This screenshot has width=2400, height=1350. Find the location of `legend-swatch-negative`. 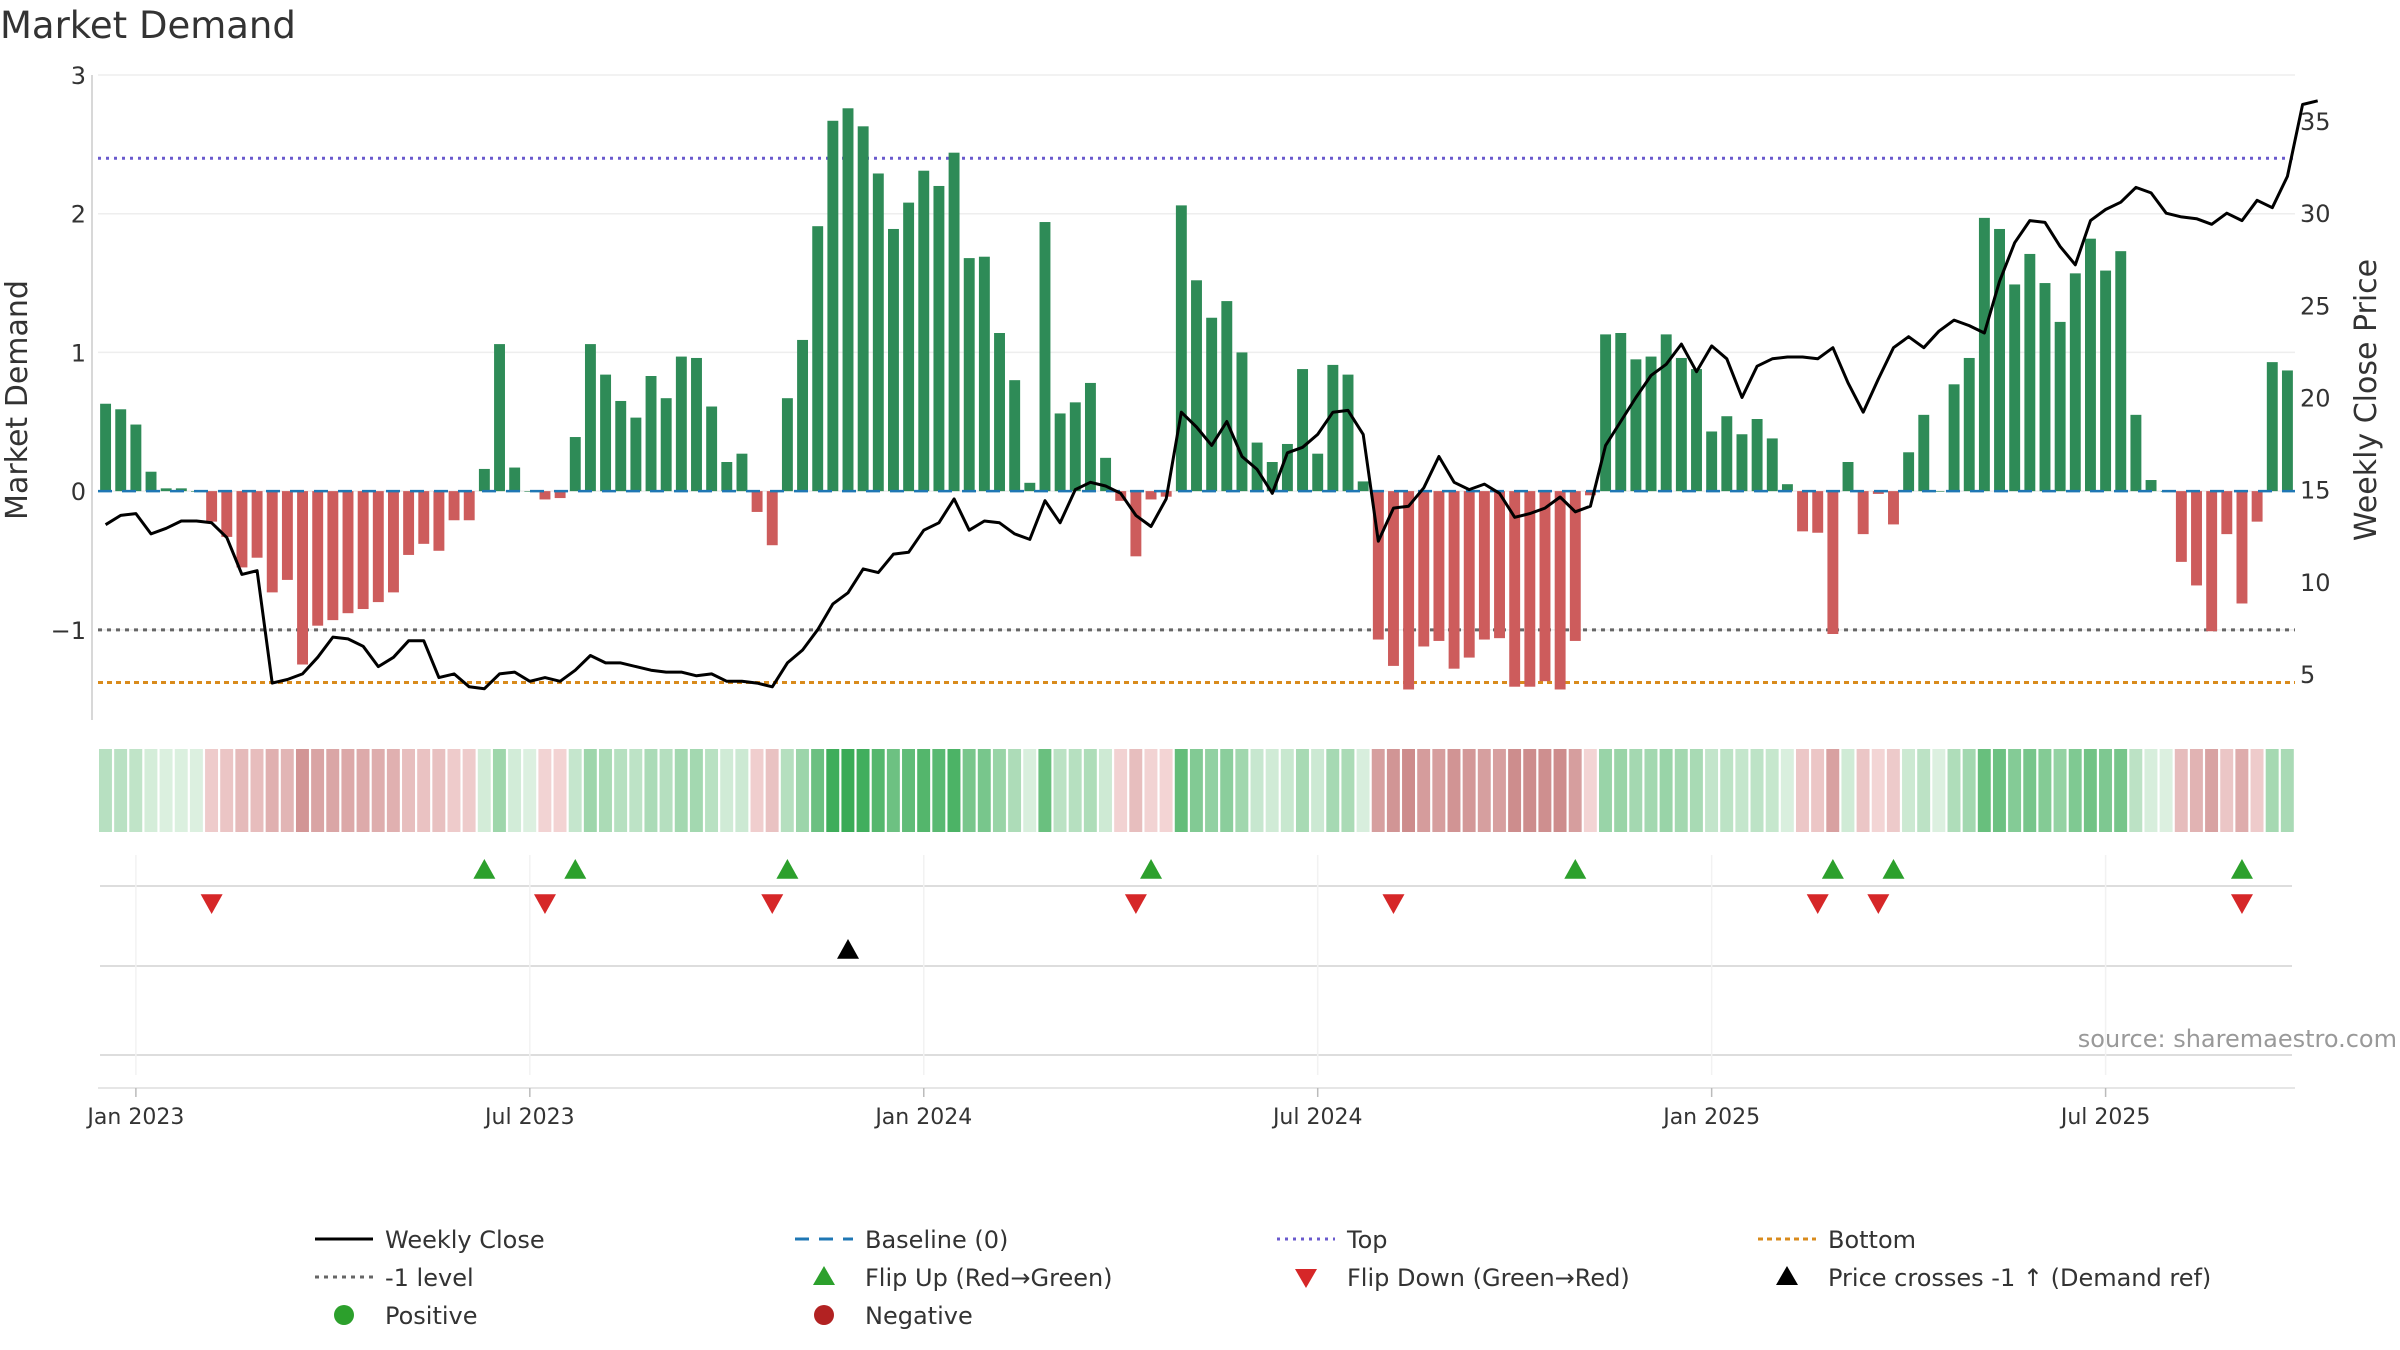

legend-swatch-negative is located at coordinates (824, 1315).